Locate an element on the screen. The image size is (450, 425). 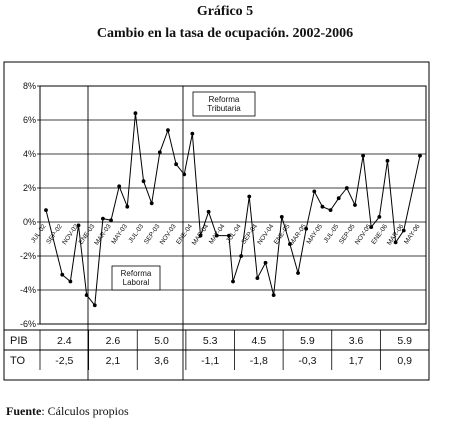
y-tick-label: 4% is located at coordinates (29, 154).